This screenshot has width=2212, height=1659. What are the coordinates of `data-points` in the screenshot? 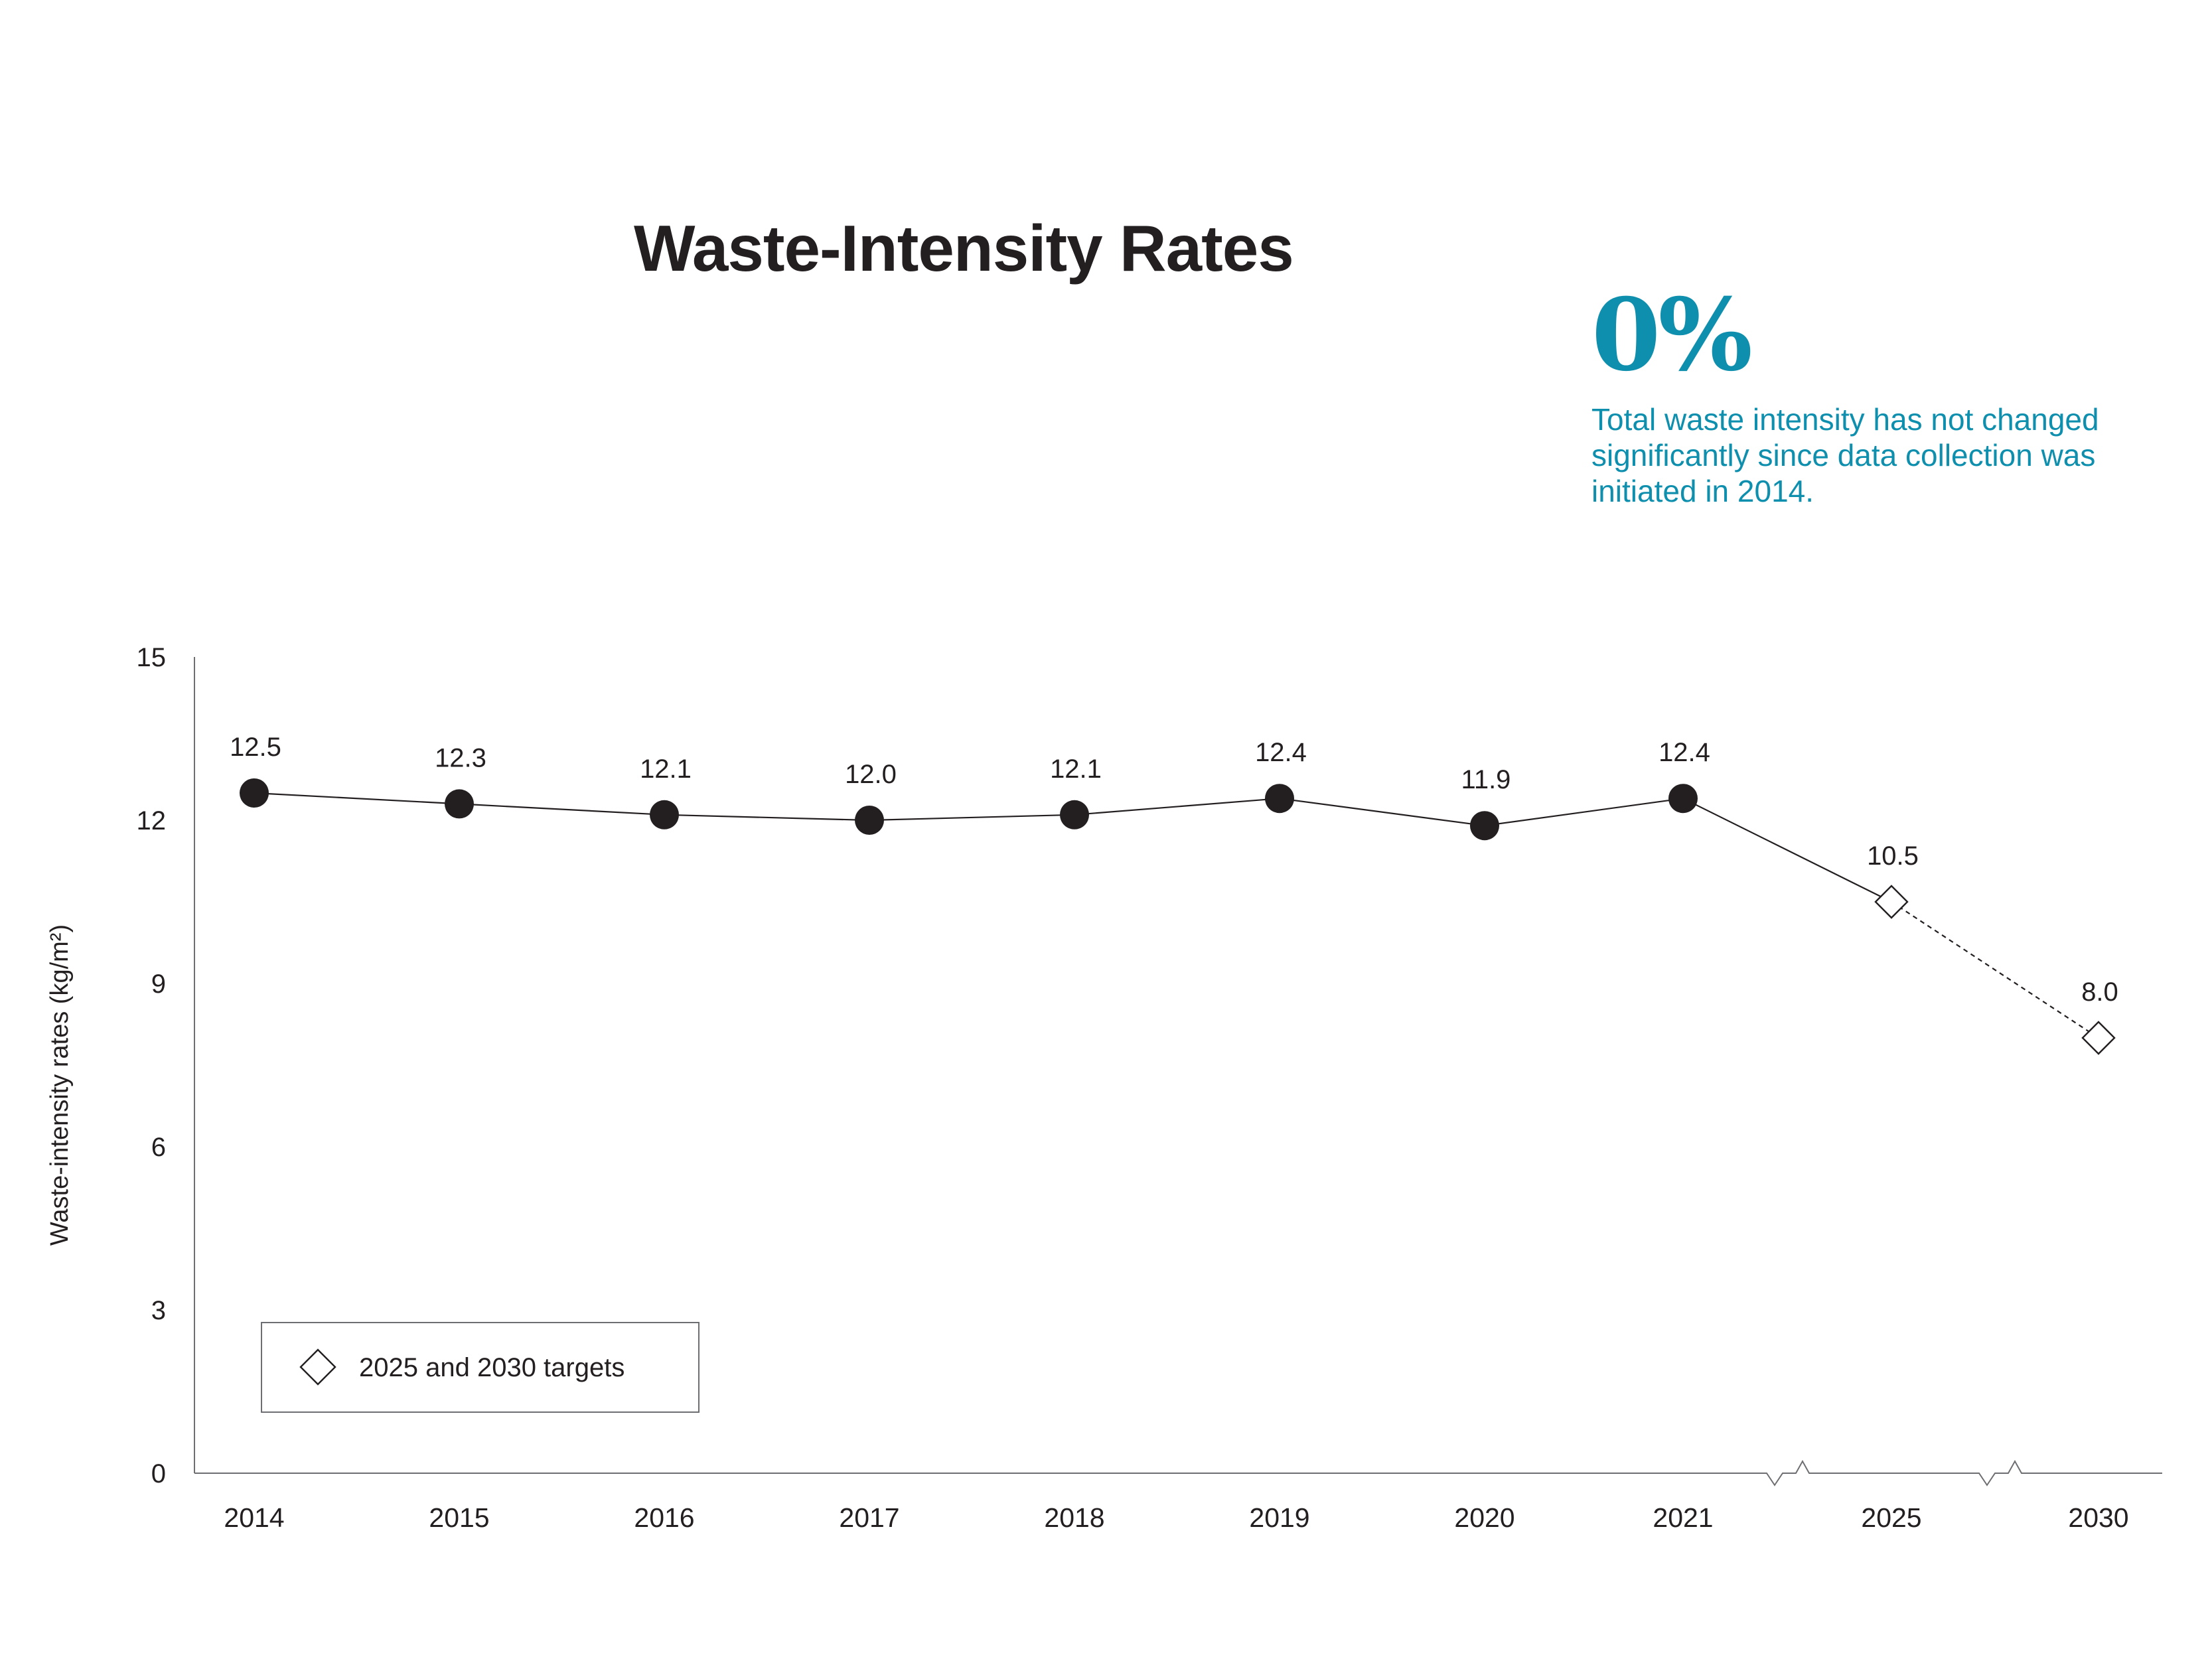 It's located at (1178, 916).